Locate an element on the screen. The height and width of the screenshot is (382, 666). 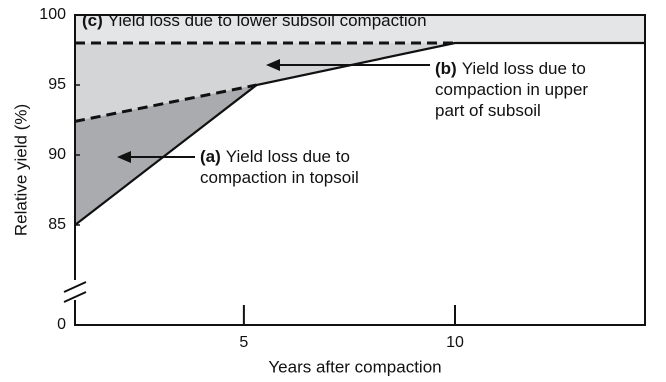
annotation-text: compaction in topsoil is located at coordinates (279, 177).